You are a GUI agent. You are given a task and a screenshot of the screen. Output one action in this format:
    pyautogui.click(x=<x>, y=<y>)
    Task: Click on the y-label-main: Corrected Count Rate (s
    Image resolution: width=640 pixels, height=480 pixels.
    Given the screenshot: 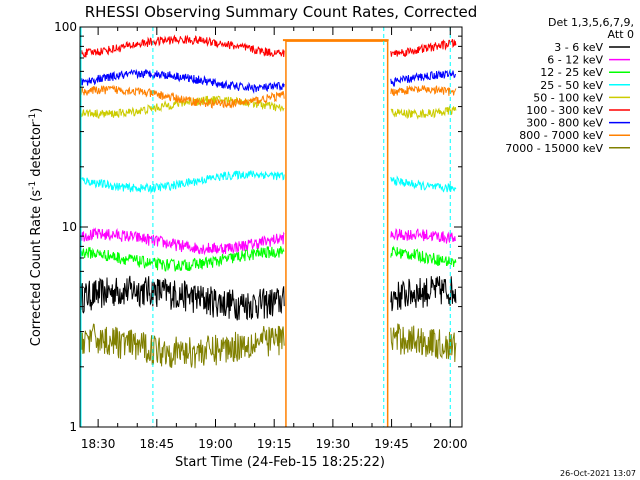 What is the action you would take?
    pyautogui.click(x=36, y=268)
    